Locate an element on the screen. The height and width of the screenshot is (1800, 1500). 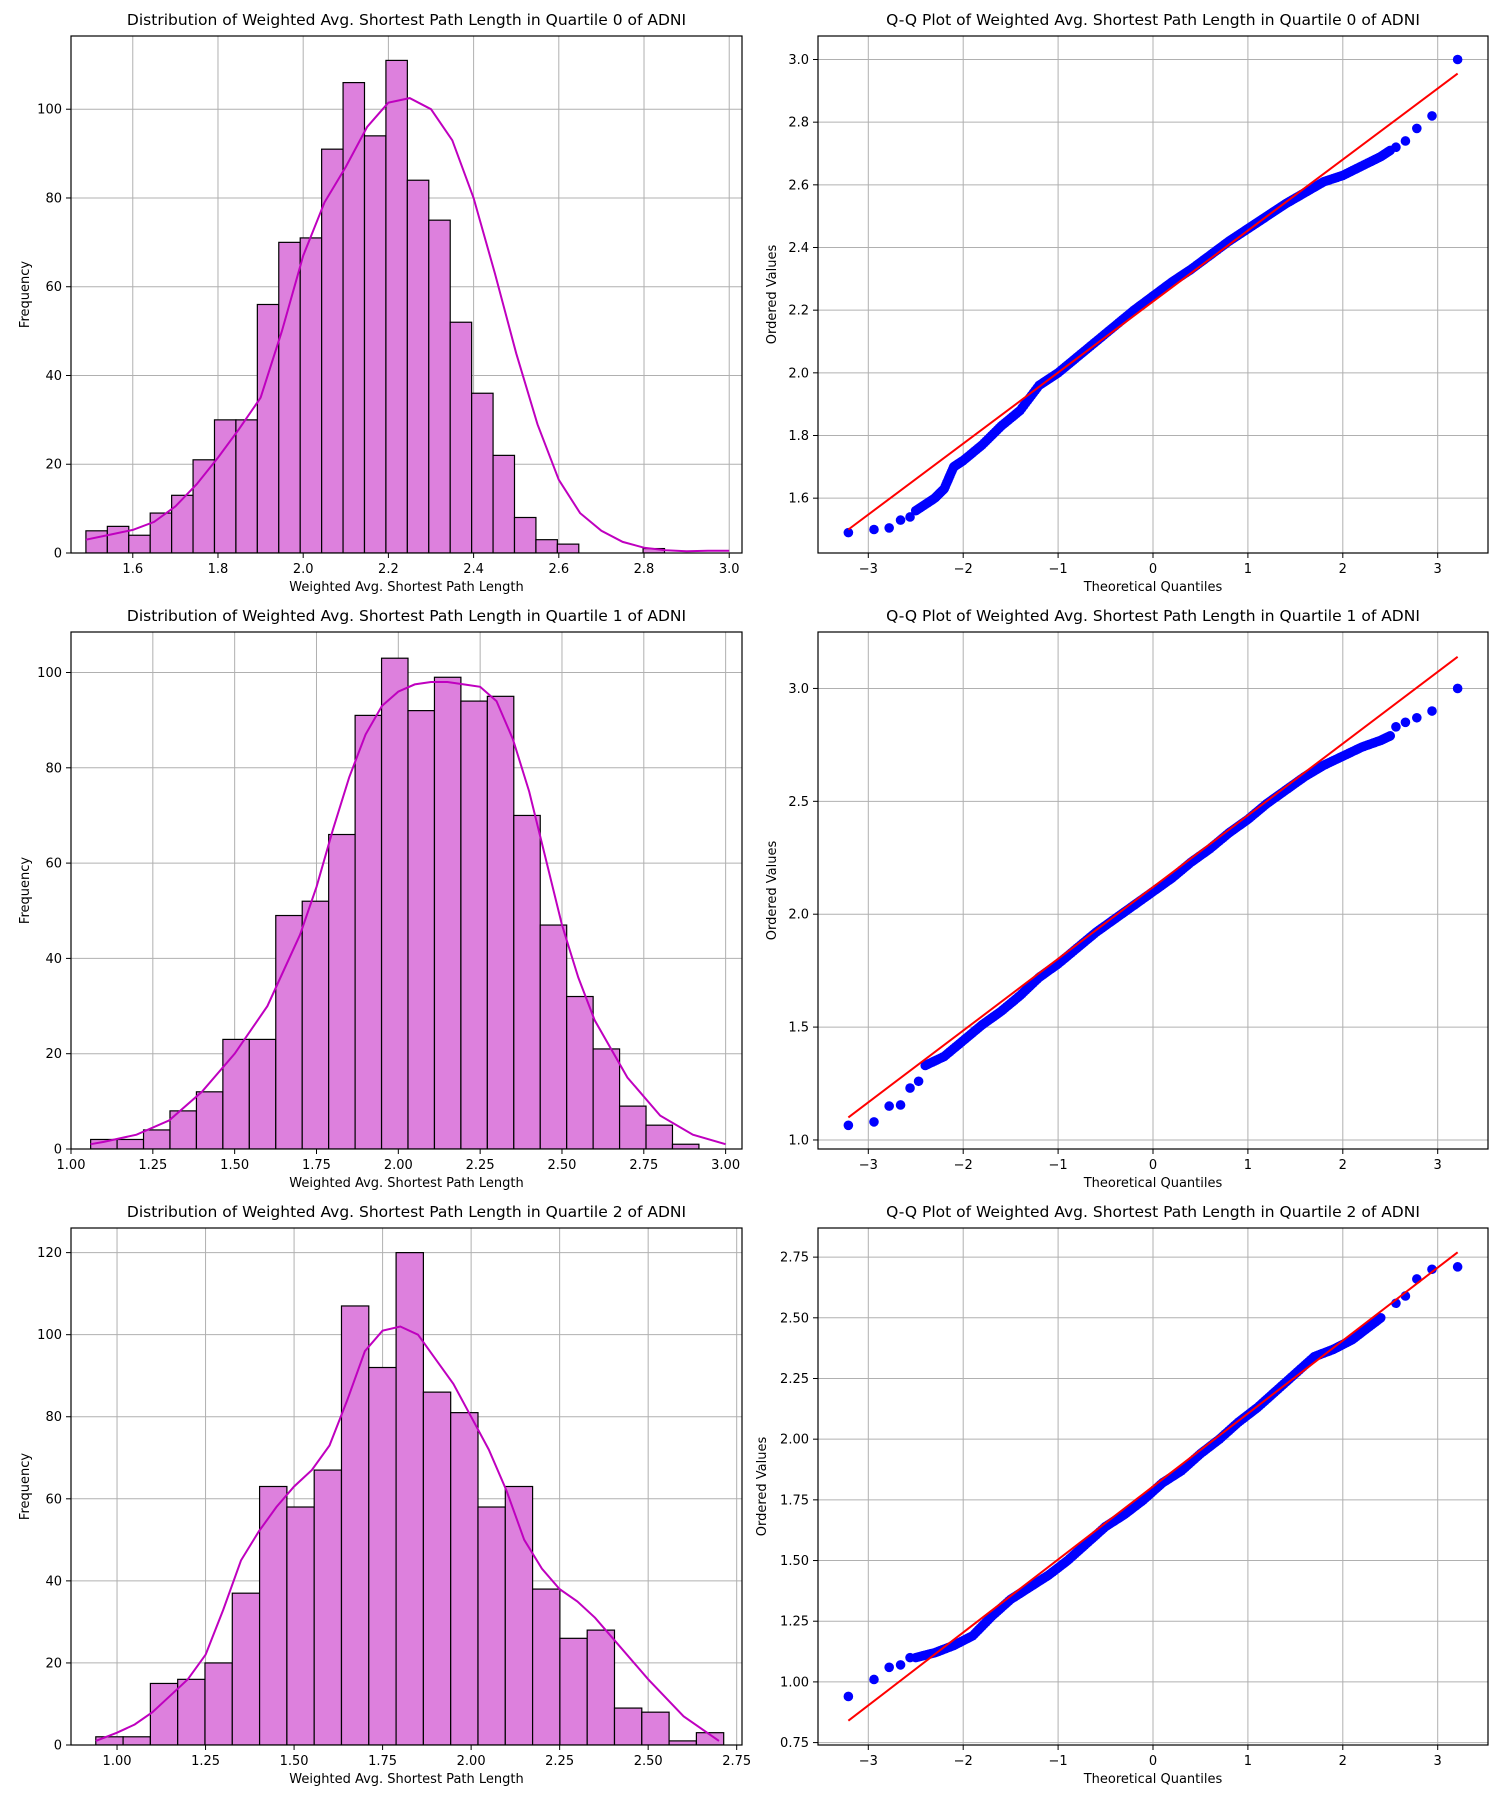
y-tick-label: 2.50 is located at coordinates (794, 1318).